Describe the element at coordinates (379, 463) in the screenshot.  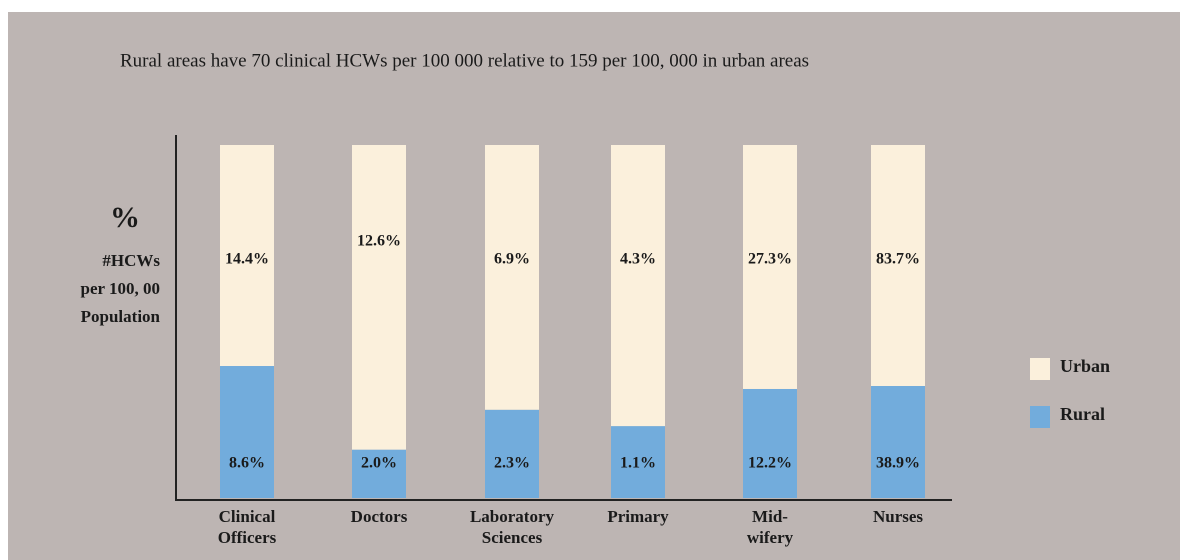
I see `value-label: 2.0%` at that location.